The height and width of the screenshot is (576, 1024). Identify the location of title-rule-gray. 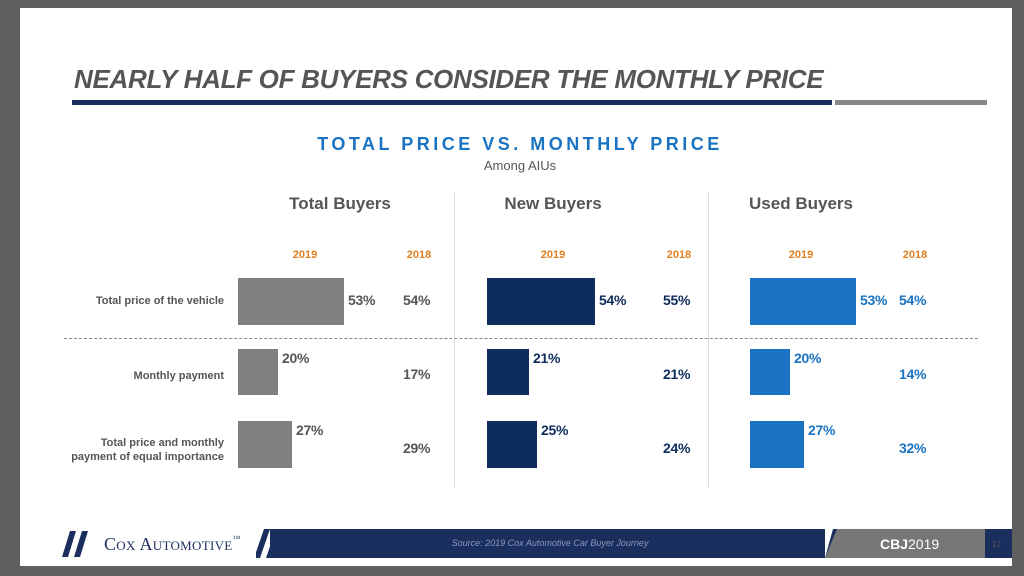
(911, 102).